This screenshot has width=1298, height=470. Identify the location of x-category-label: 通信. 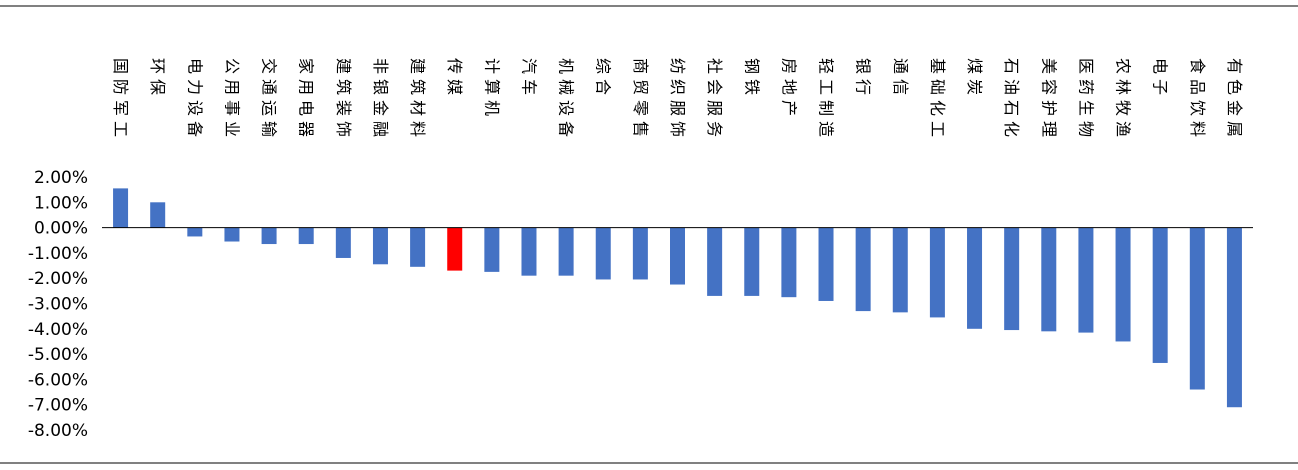
(900, 79).